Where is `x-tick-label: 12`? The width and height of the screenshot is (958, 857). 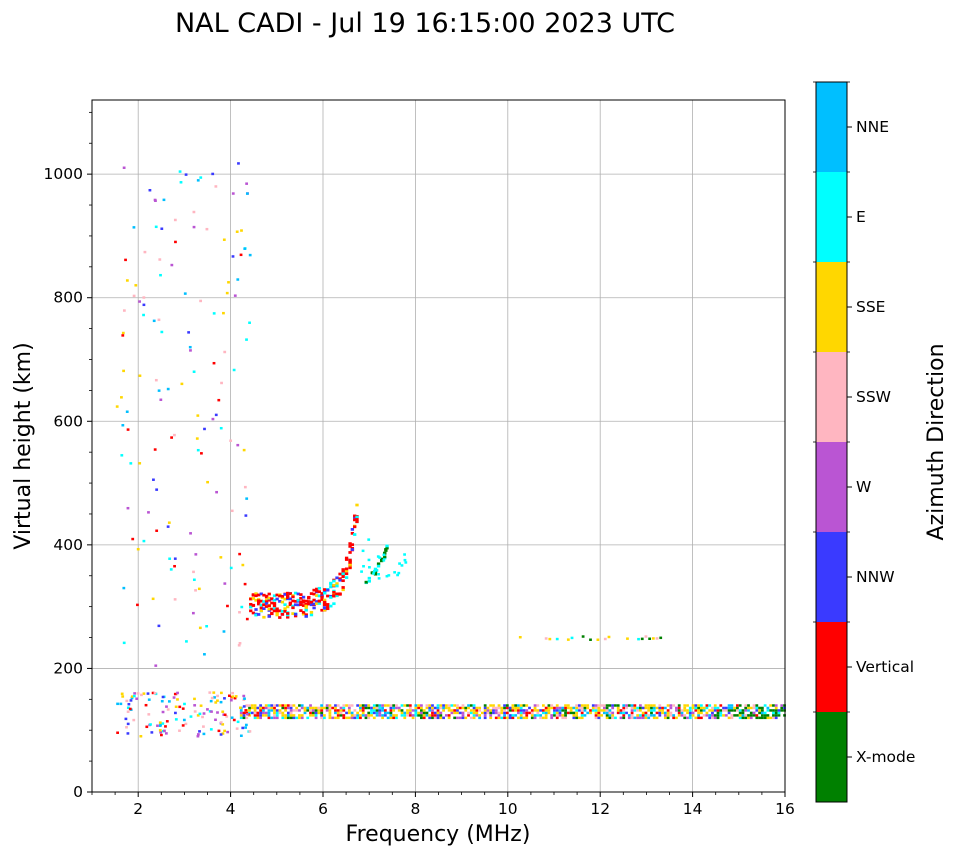 x-tick-label: 12 is located at coordinates (600, 809).